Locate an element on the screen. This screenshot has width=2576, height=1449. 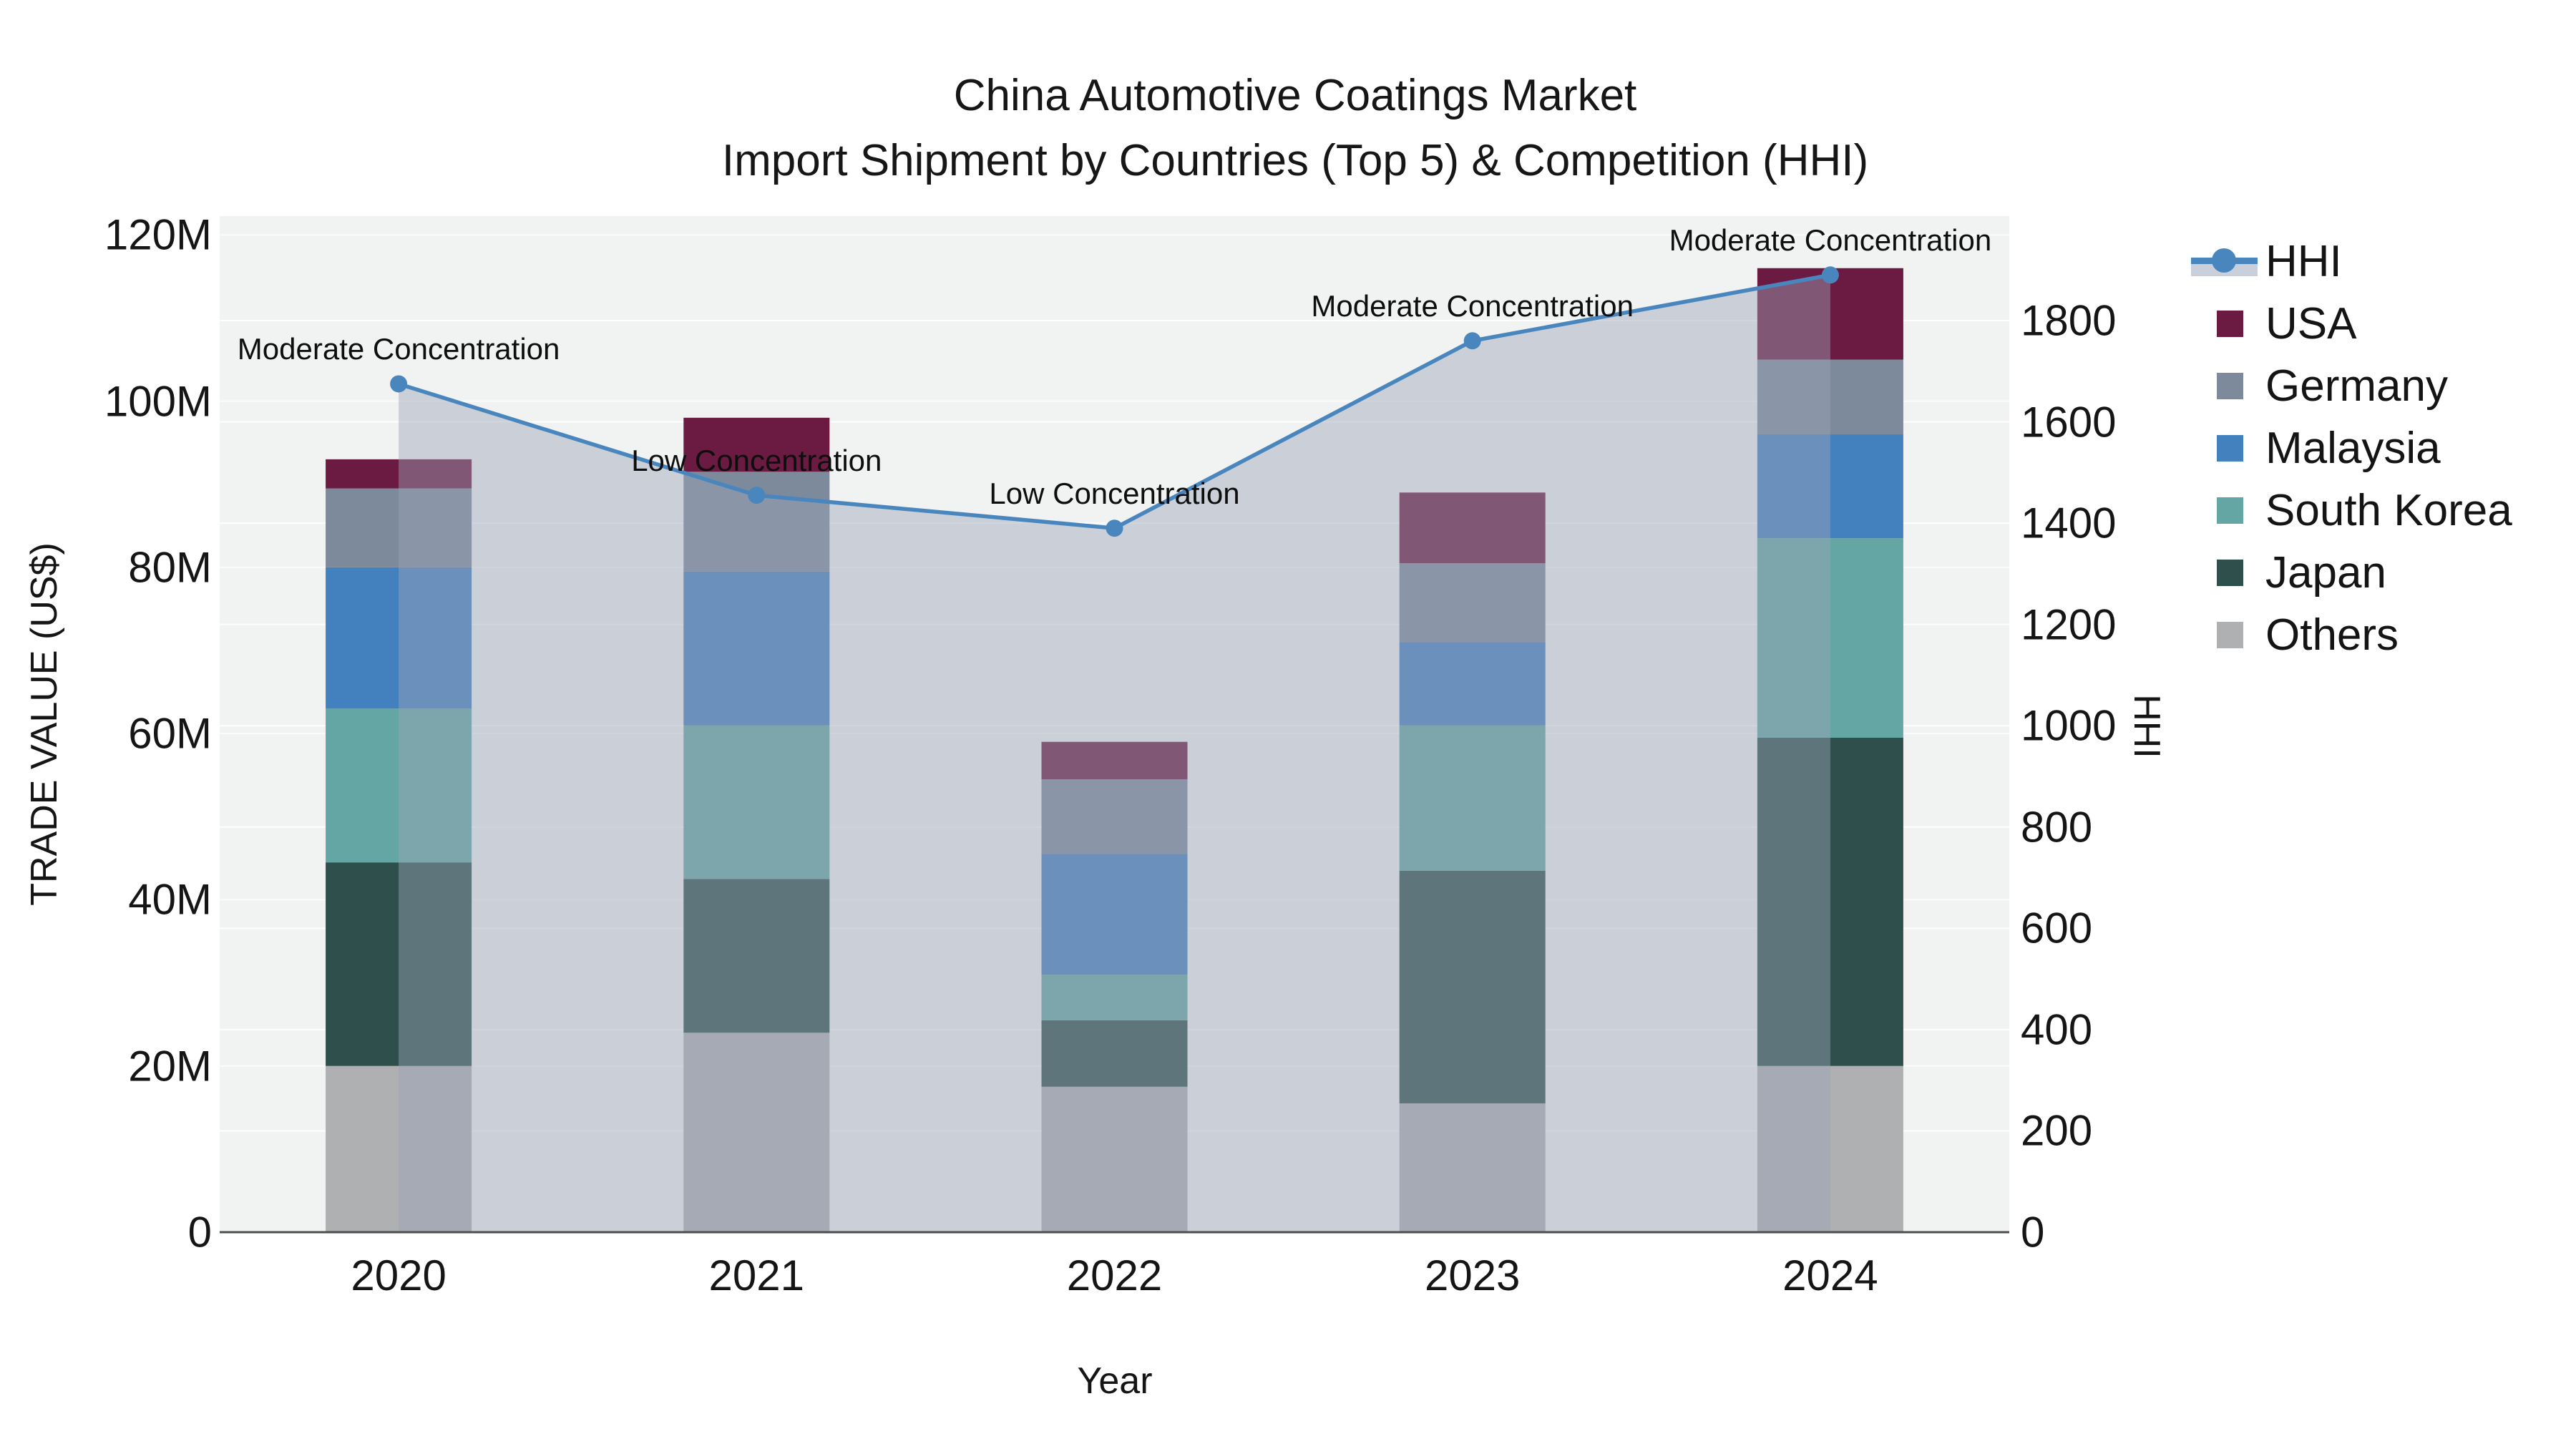
y-right-tick-0: 0 is located at coordinates (2033, 1232).